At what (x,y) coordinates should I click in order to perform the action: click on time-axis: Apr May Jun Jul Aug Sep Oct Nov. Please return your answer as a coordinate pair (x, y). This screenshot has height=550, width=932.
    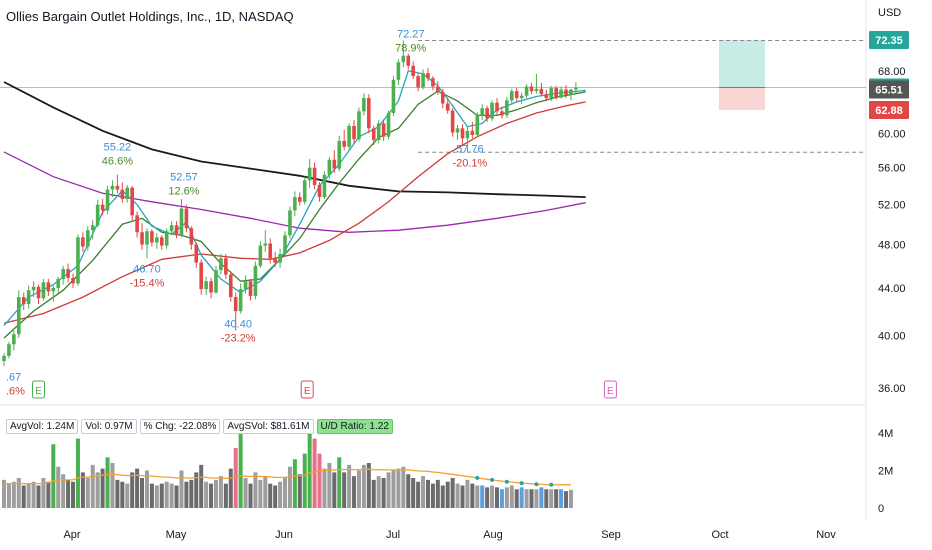
    Looking at the image, I should click on (449, 535).